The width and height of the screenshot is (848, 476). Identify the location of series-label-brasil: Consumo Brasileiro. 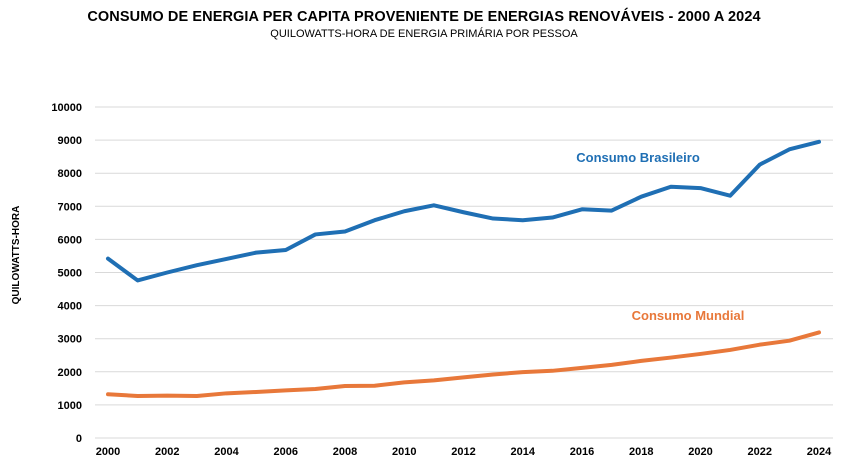
(638, 157).